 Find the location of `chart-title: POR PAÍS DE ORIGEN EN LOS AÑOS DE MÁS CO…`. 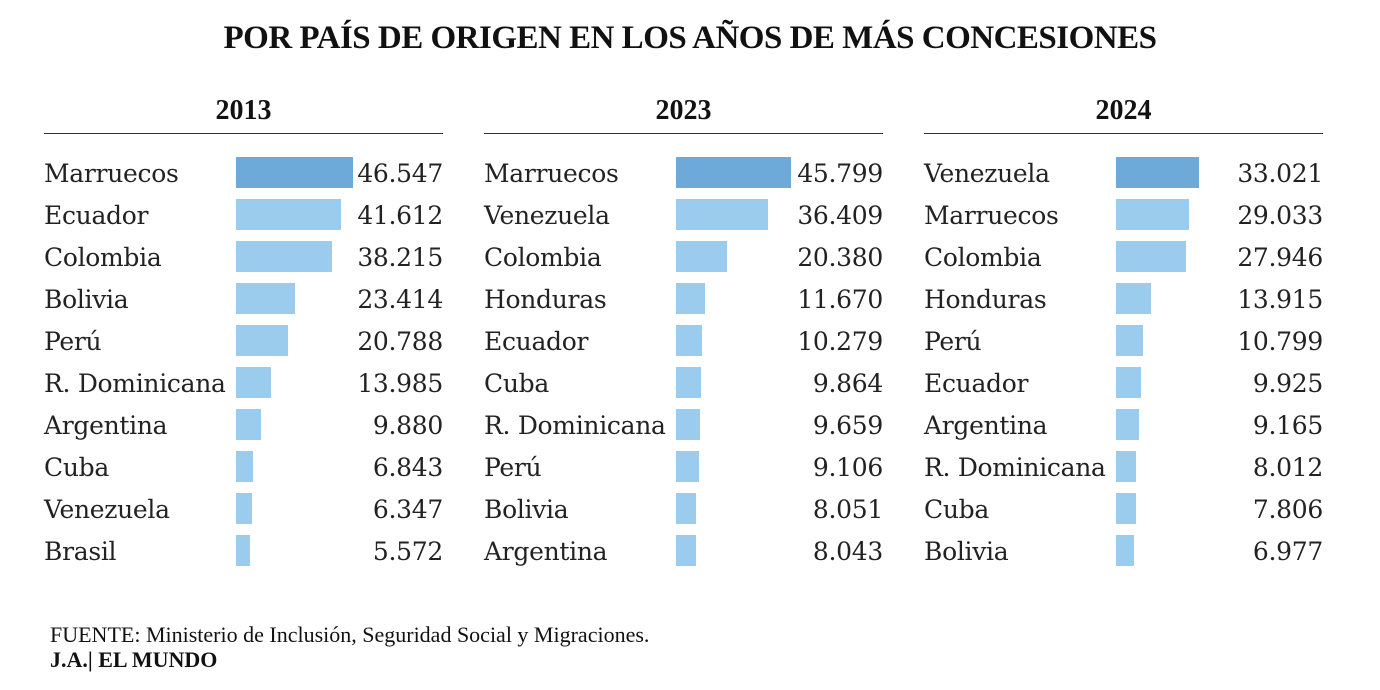

chart-title: POR PAÍS DE ORIGEN EN LOS AÑOS DE MÁS CO… is located at coordinates (690, 38).